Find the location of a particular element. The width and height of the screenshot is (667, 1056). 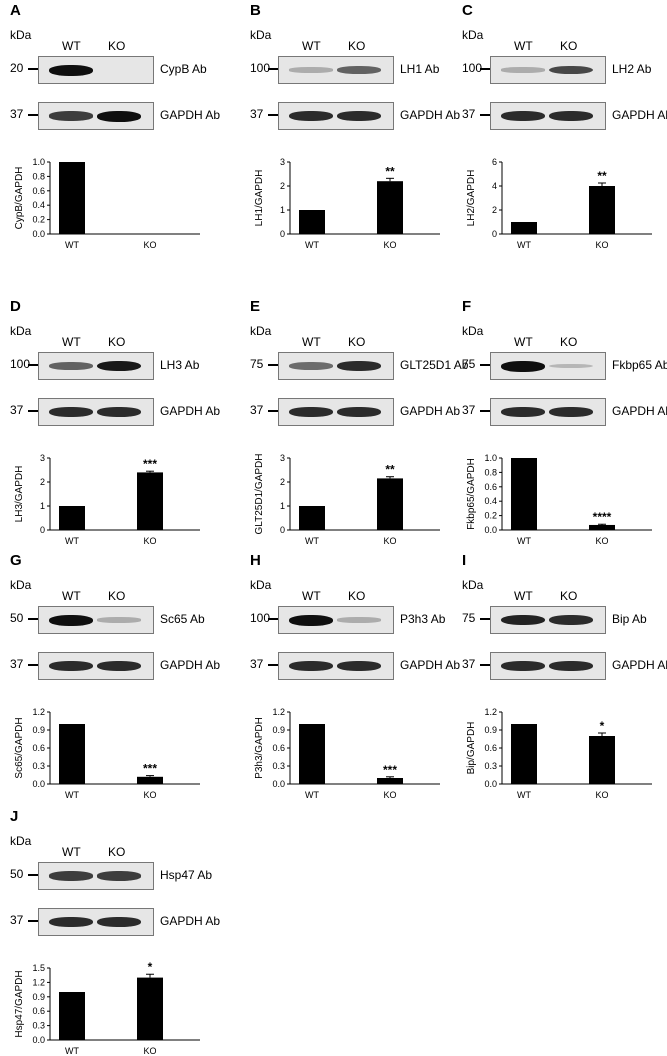

bar-chart: 0.0 0.2 0.4 0.6 0.8 1.0 CypB/GAPDH WT KO is located at coordinates (107, 203).